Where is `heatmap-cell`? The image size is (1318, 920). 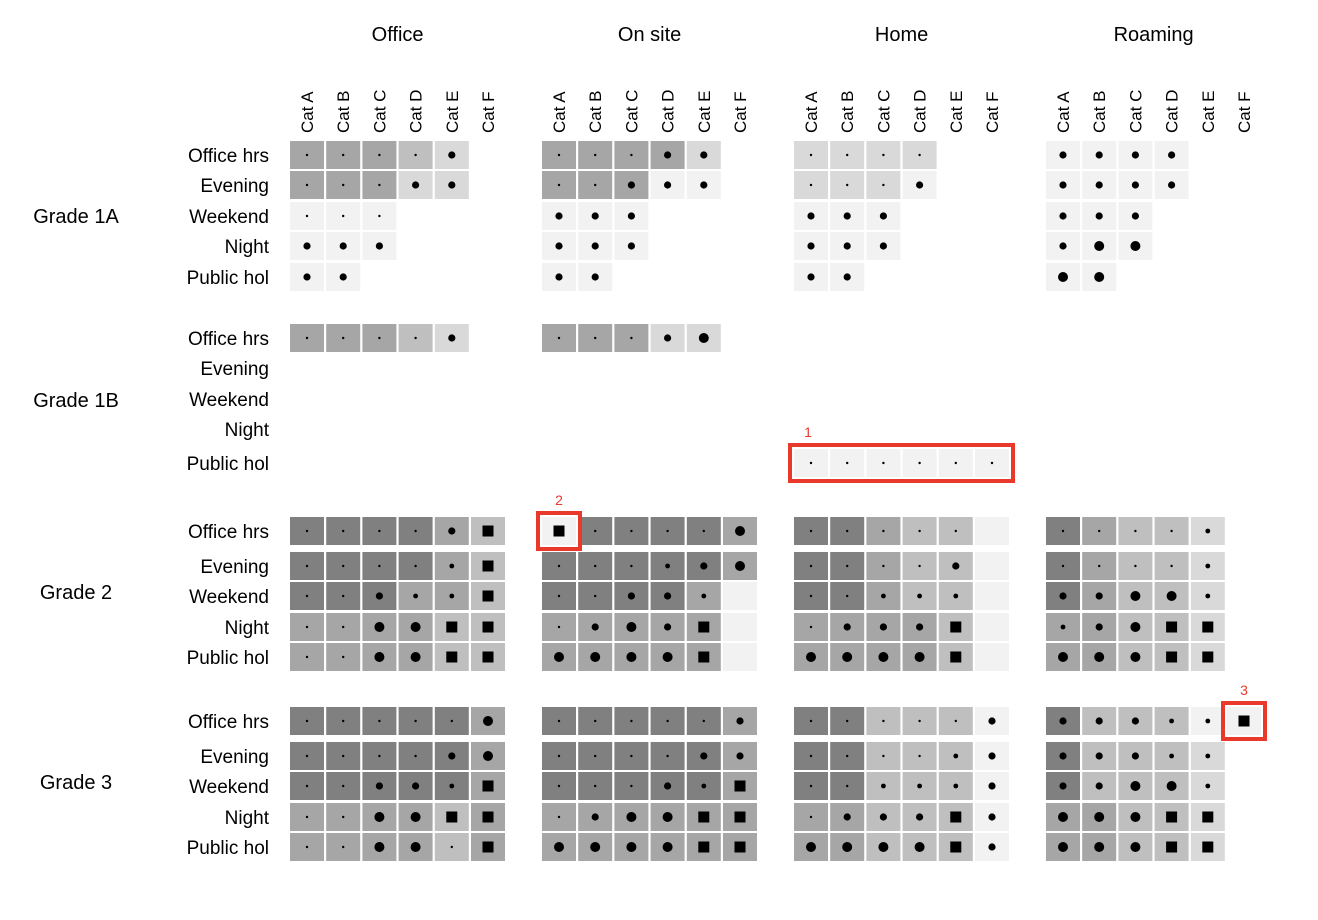
heatmap-cell is located at coordinates (740, 627).